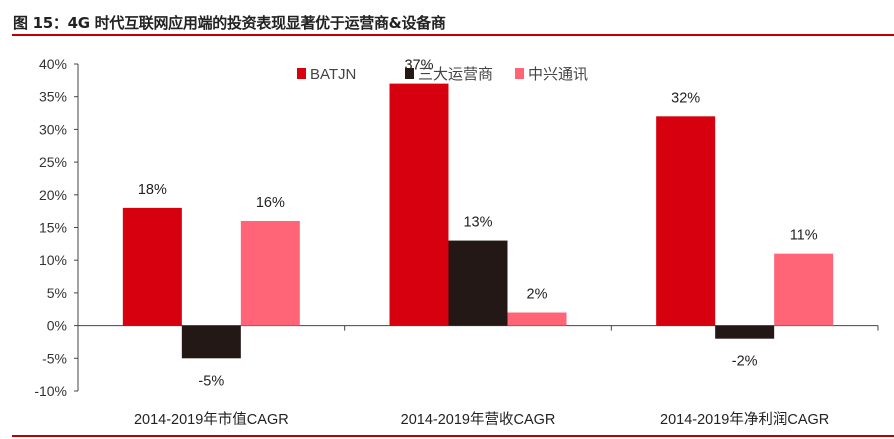  Describe the element at coordinates (50, 391) in the screenshot. I see `y-tick-label: -10%` at that location.